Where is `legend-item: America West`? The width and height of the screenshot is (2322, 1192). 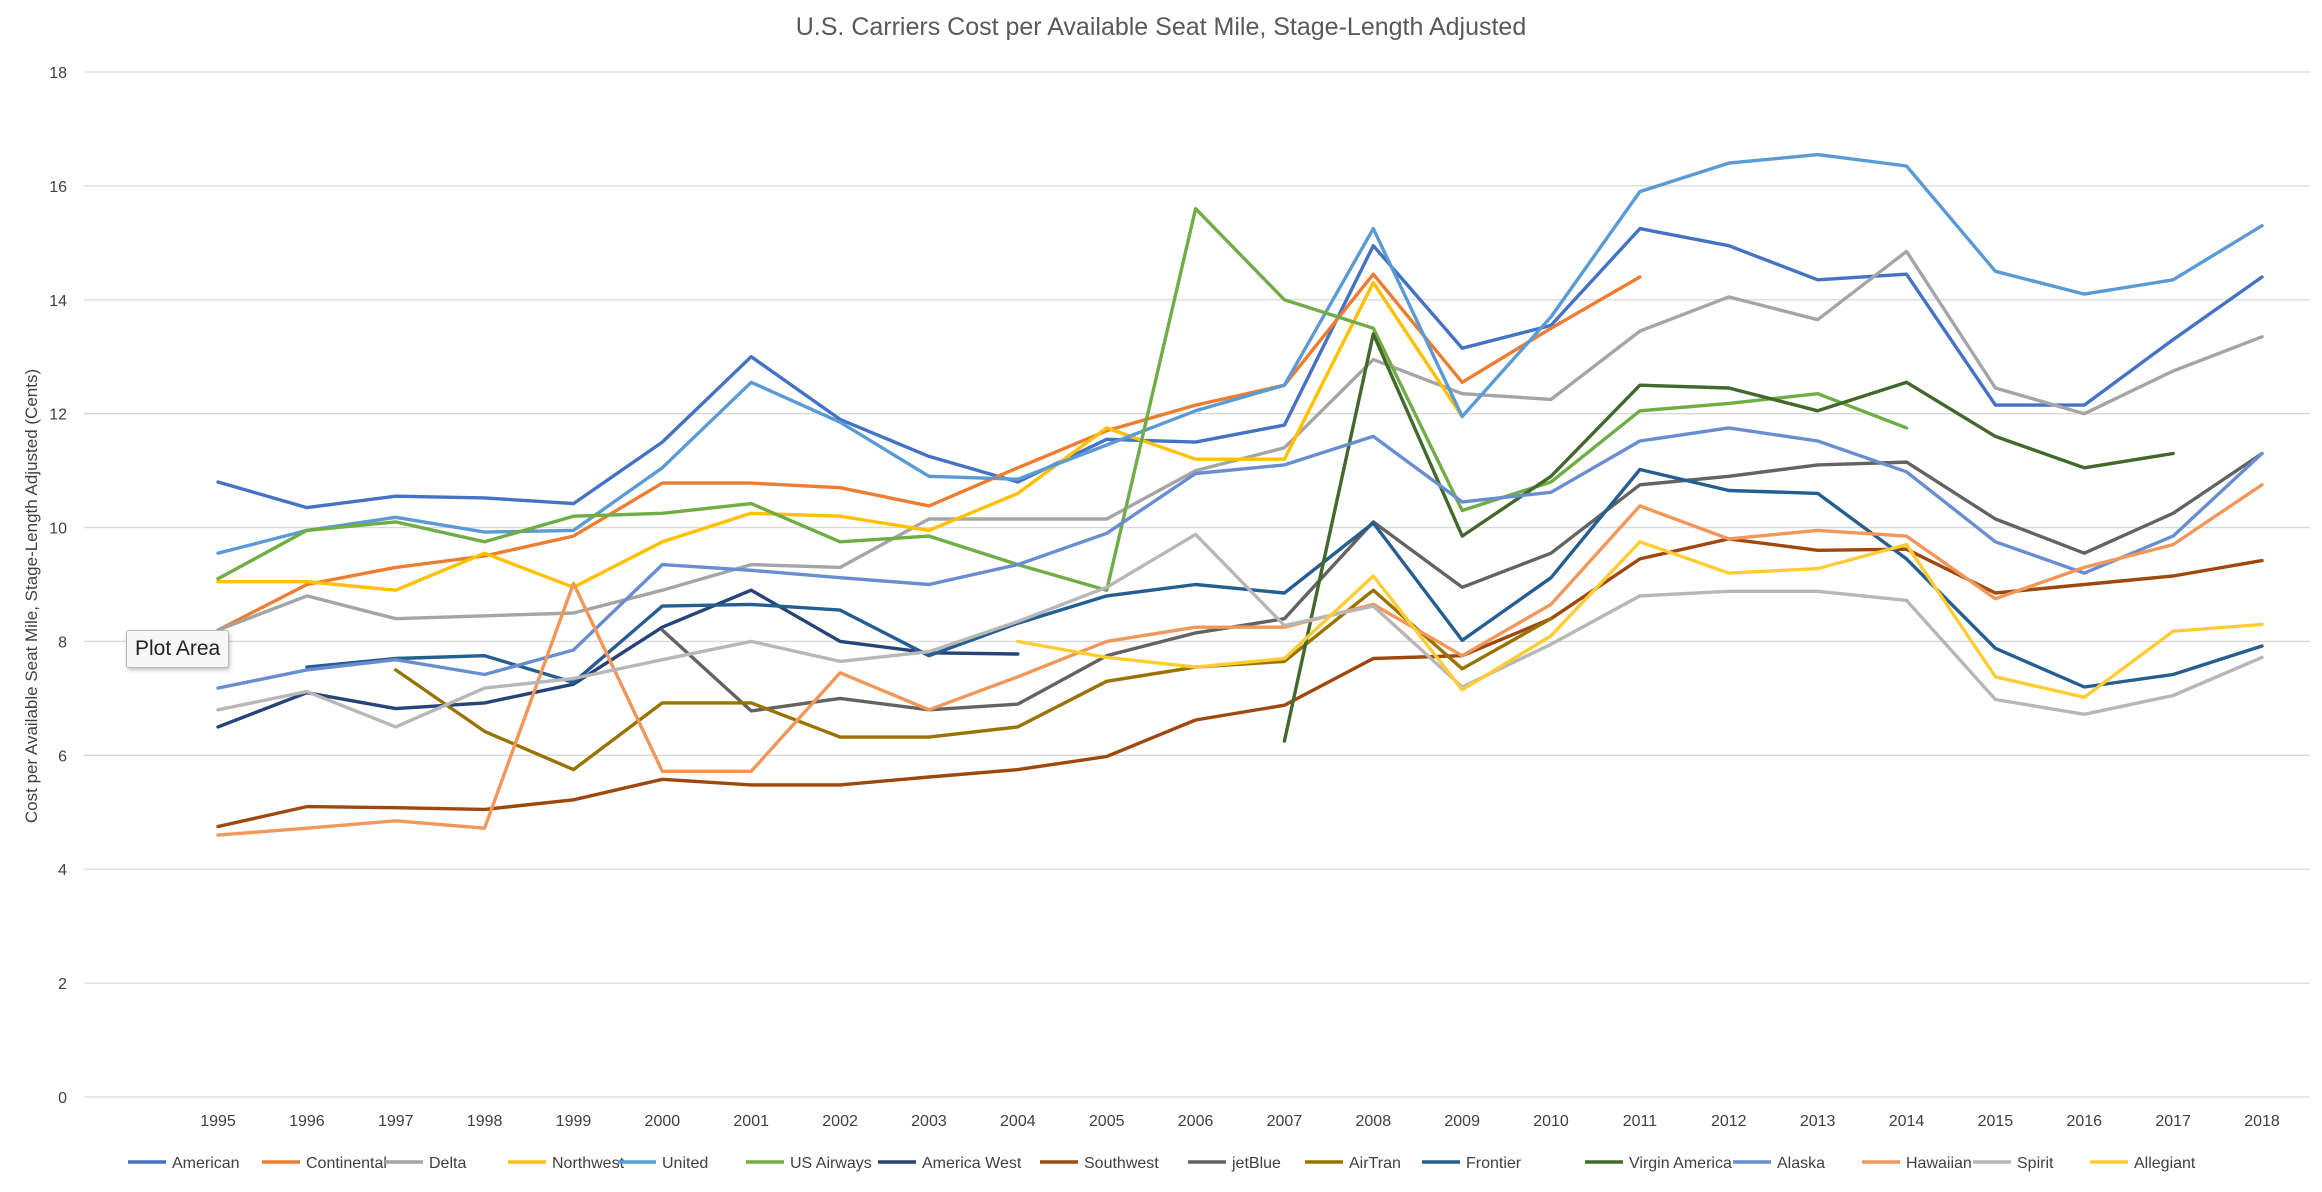 legend-item: America West is located at coordinates (950, 1163).